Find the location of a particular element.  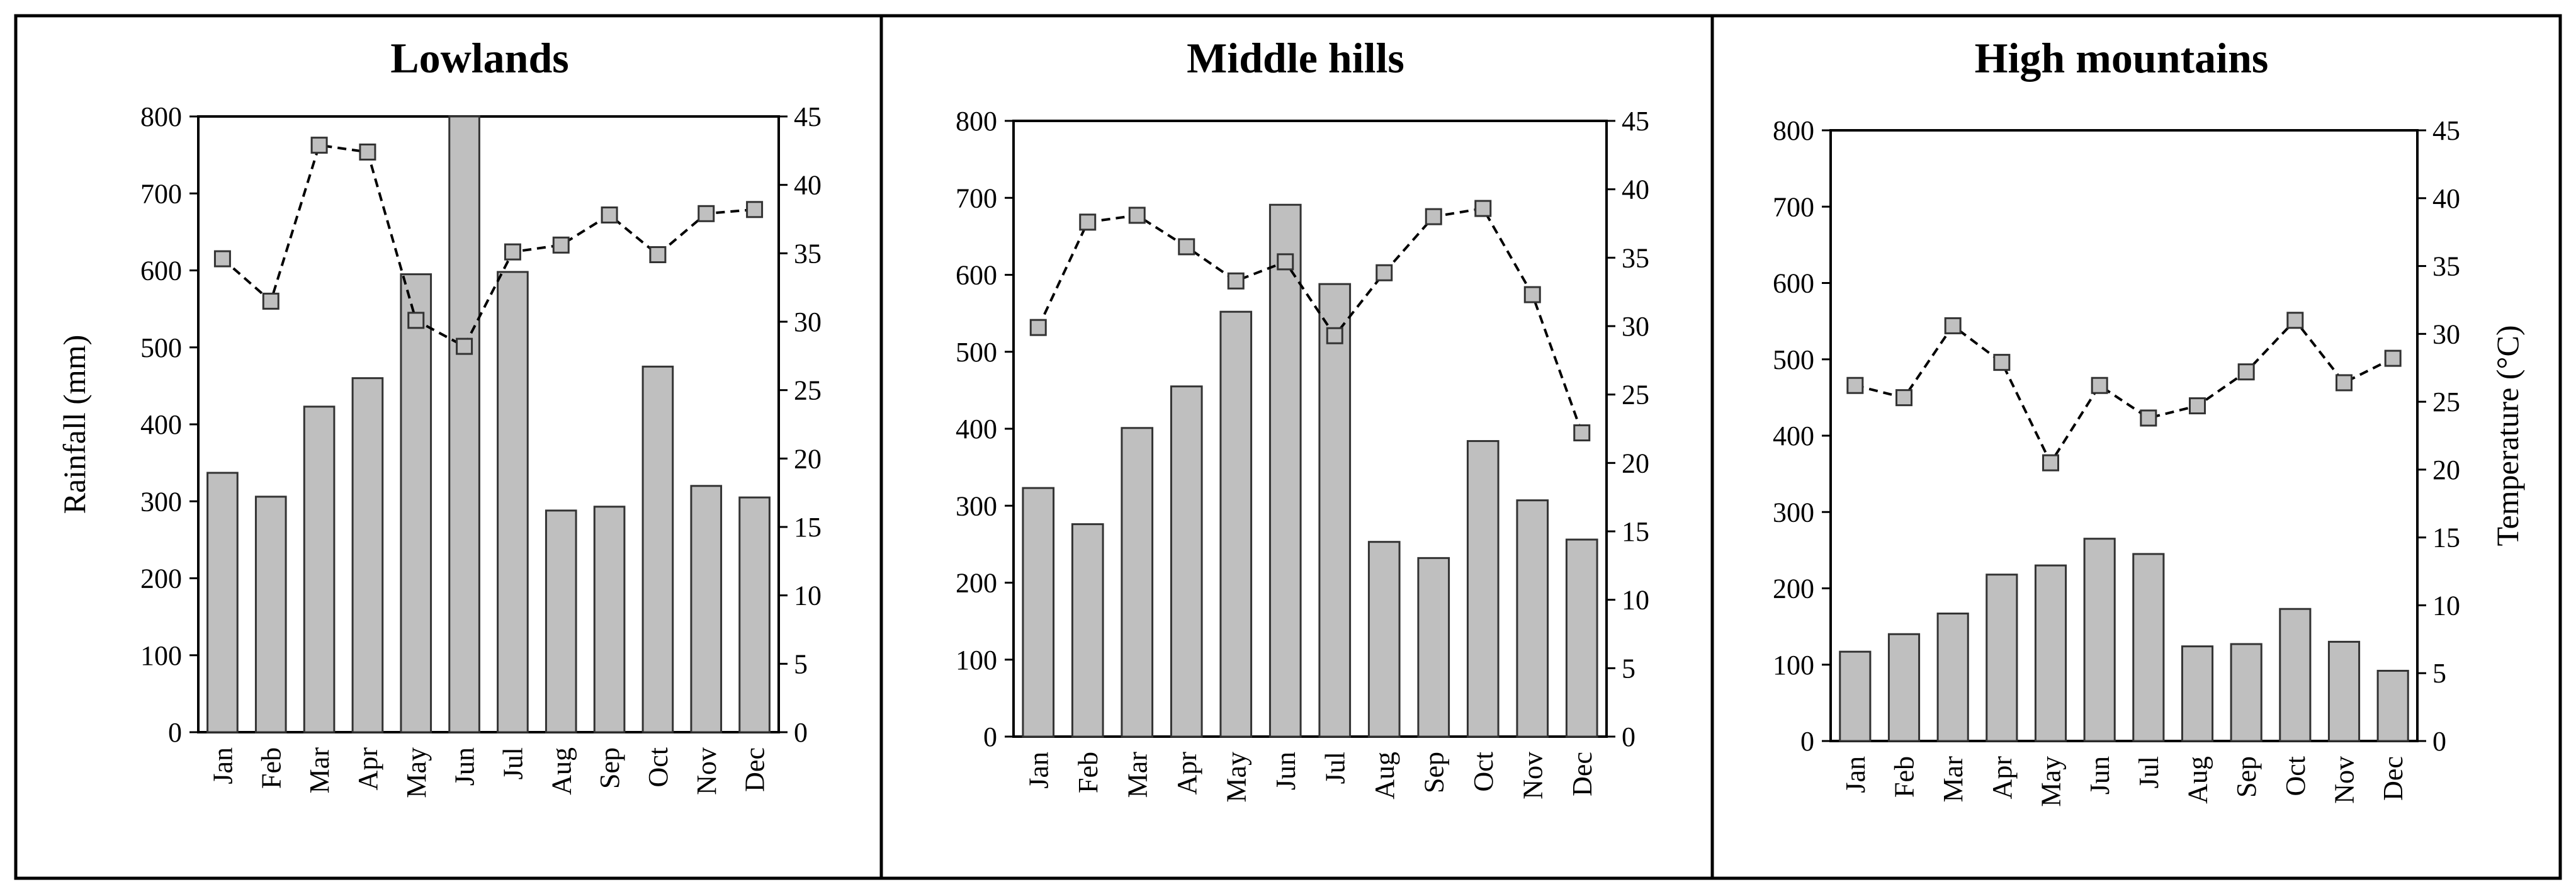

right-tick-label: 10 is located at coordinates (1635, 601).